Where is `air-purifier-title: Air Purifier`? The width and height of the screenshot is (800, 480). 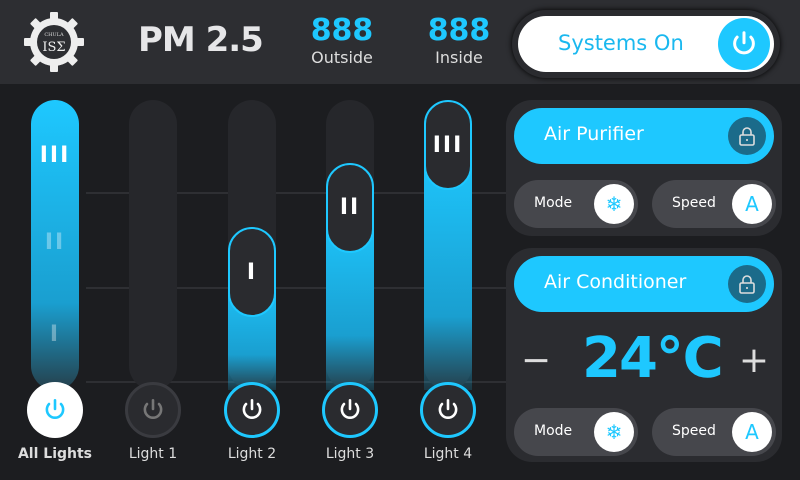
air-purifier-title: Air Purifier is located at coordinates (594, 134).